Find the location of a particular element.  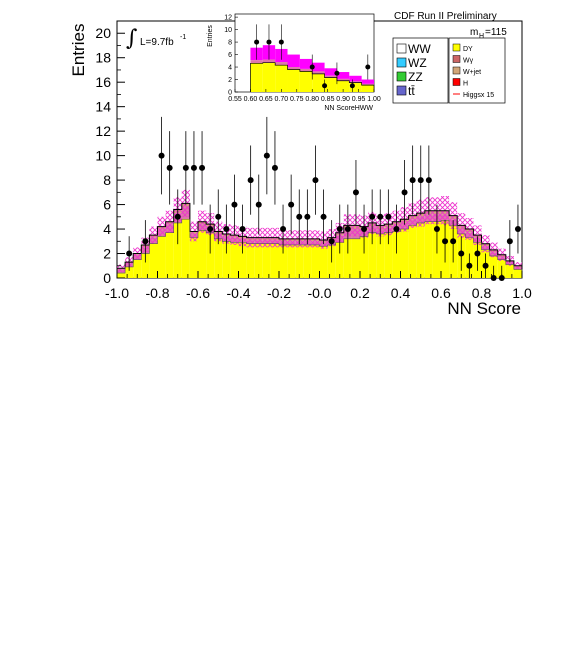

x-axis-title: NN Score is located at coordinates (484, 308).